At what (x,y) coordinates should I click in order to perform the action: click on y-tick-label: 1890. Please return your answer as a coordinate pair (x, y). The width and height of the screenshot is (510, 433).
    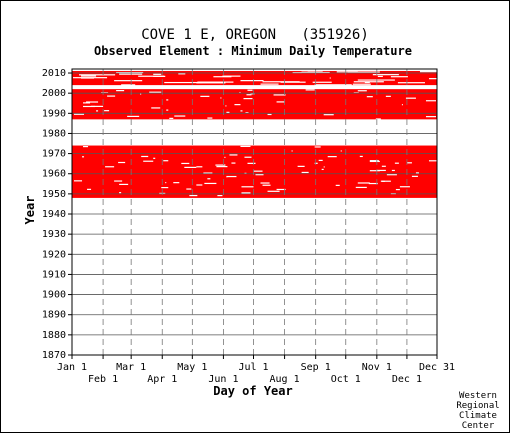
    Looking at the image, I should click on (54, 315).